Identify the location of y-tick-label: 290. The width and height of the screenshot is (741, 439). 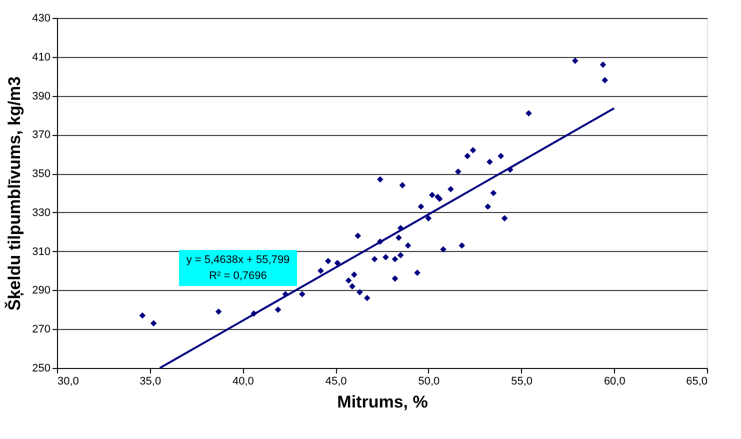
(41, 290).